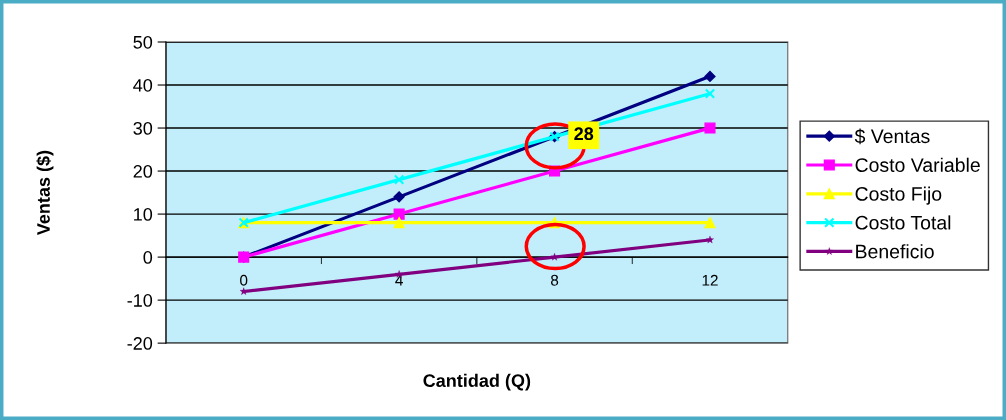 Image resolution: width=1006 pixels, height=420 pixels. I want to click on y-axis-title: Ventas ($), so click(45, 193).